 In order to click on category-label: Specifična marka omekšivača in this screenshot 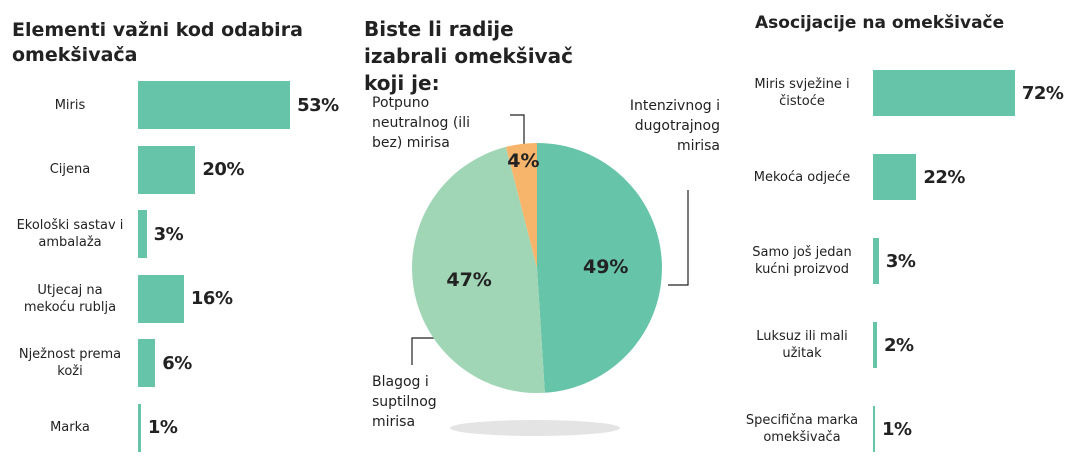, I will do `click(802, 429)`.